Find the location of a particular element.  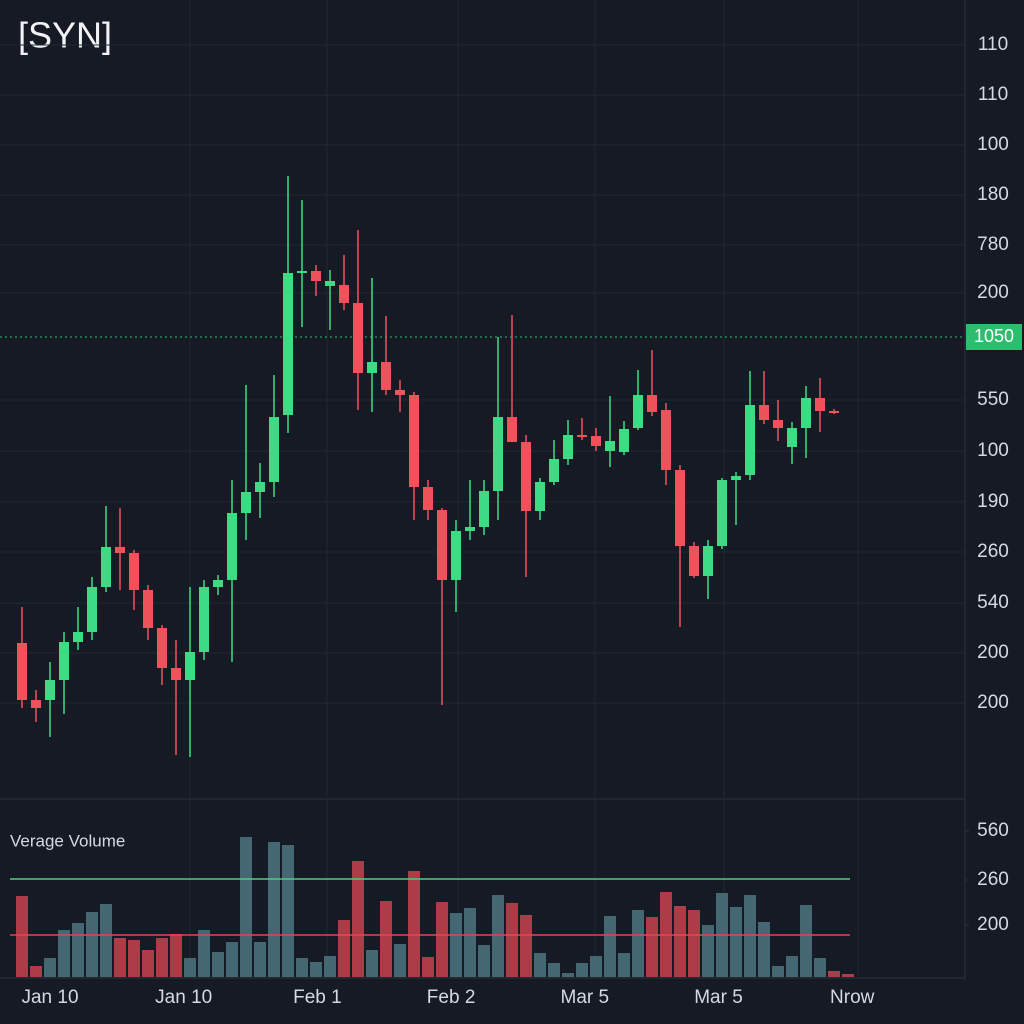

y-tick-label: 540 is located at coordinates (993, 602).